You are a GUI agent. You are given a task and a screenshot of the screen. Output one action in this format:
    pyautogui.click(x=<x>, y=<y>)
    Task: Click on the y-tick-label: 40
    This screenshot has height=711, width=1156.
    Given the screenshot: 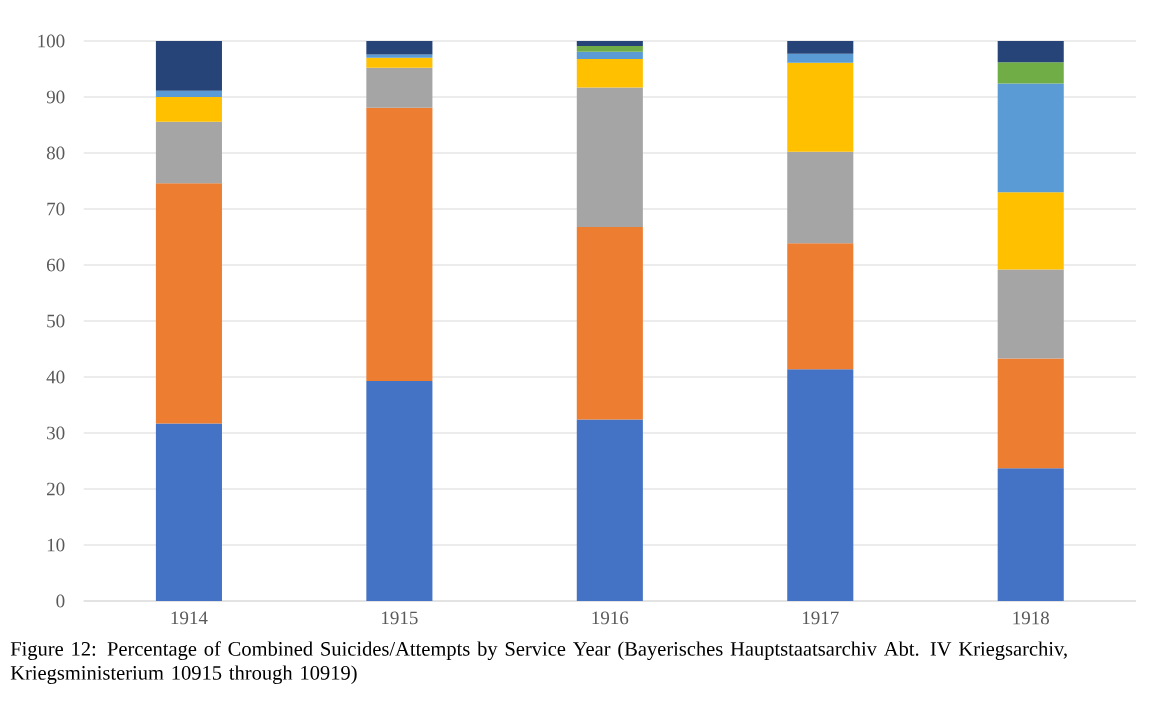 What is the action you would take?
    pyautogui.click(x=55, y=377)
    